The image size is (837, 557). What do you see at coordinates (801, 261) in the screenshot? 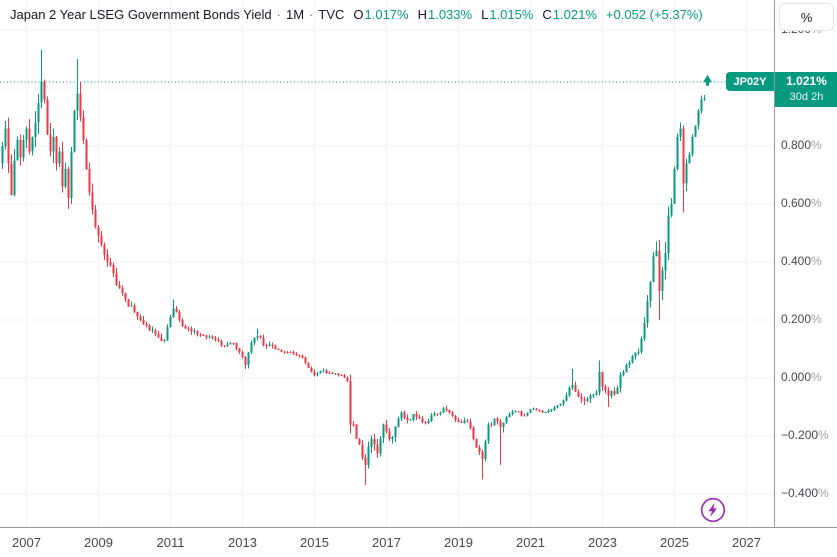
I see `price-tick-label: 0.400%` at bounding box center [801, 261].